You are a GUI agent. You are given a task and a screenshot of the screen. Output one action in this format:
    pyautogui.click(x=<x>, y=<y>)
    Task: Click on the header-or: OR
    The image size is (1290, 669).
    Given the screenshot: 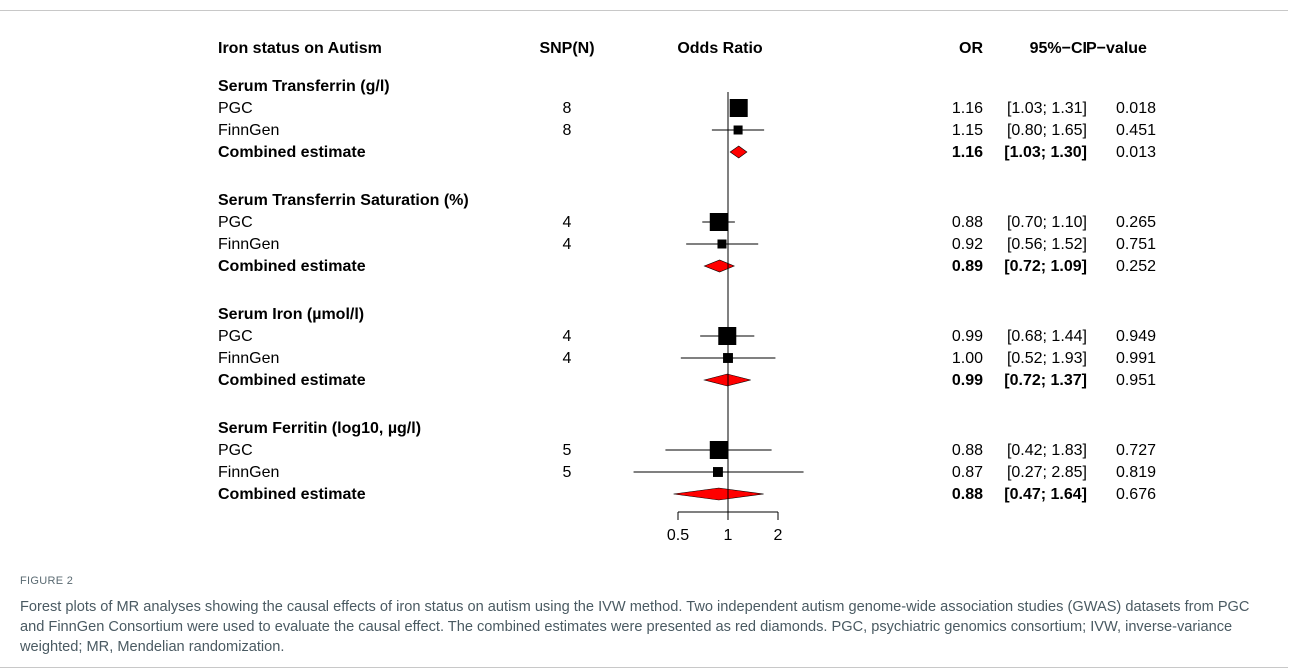 What is the action you would take?
    pyautogui.click(x=971, y=48)
    